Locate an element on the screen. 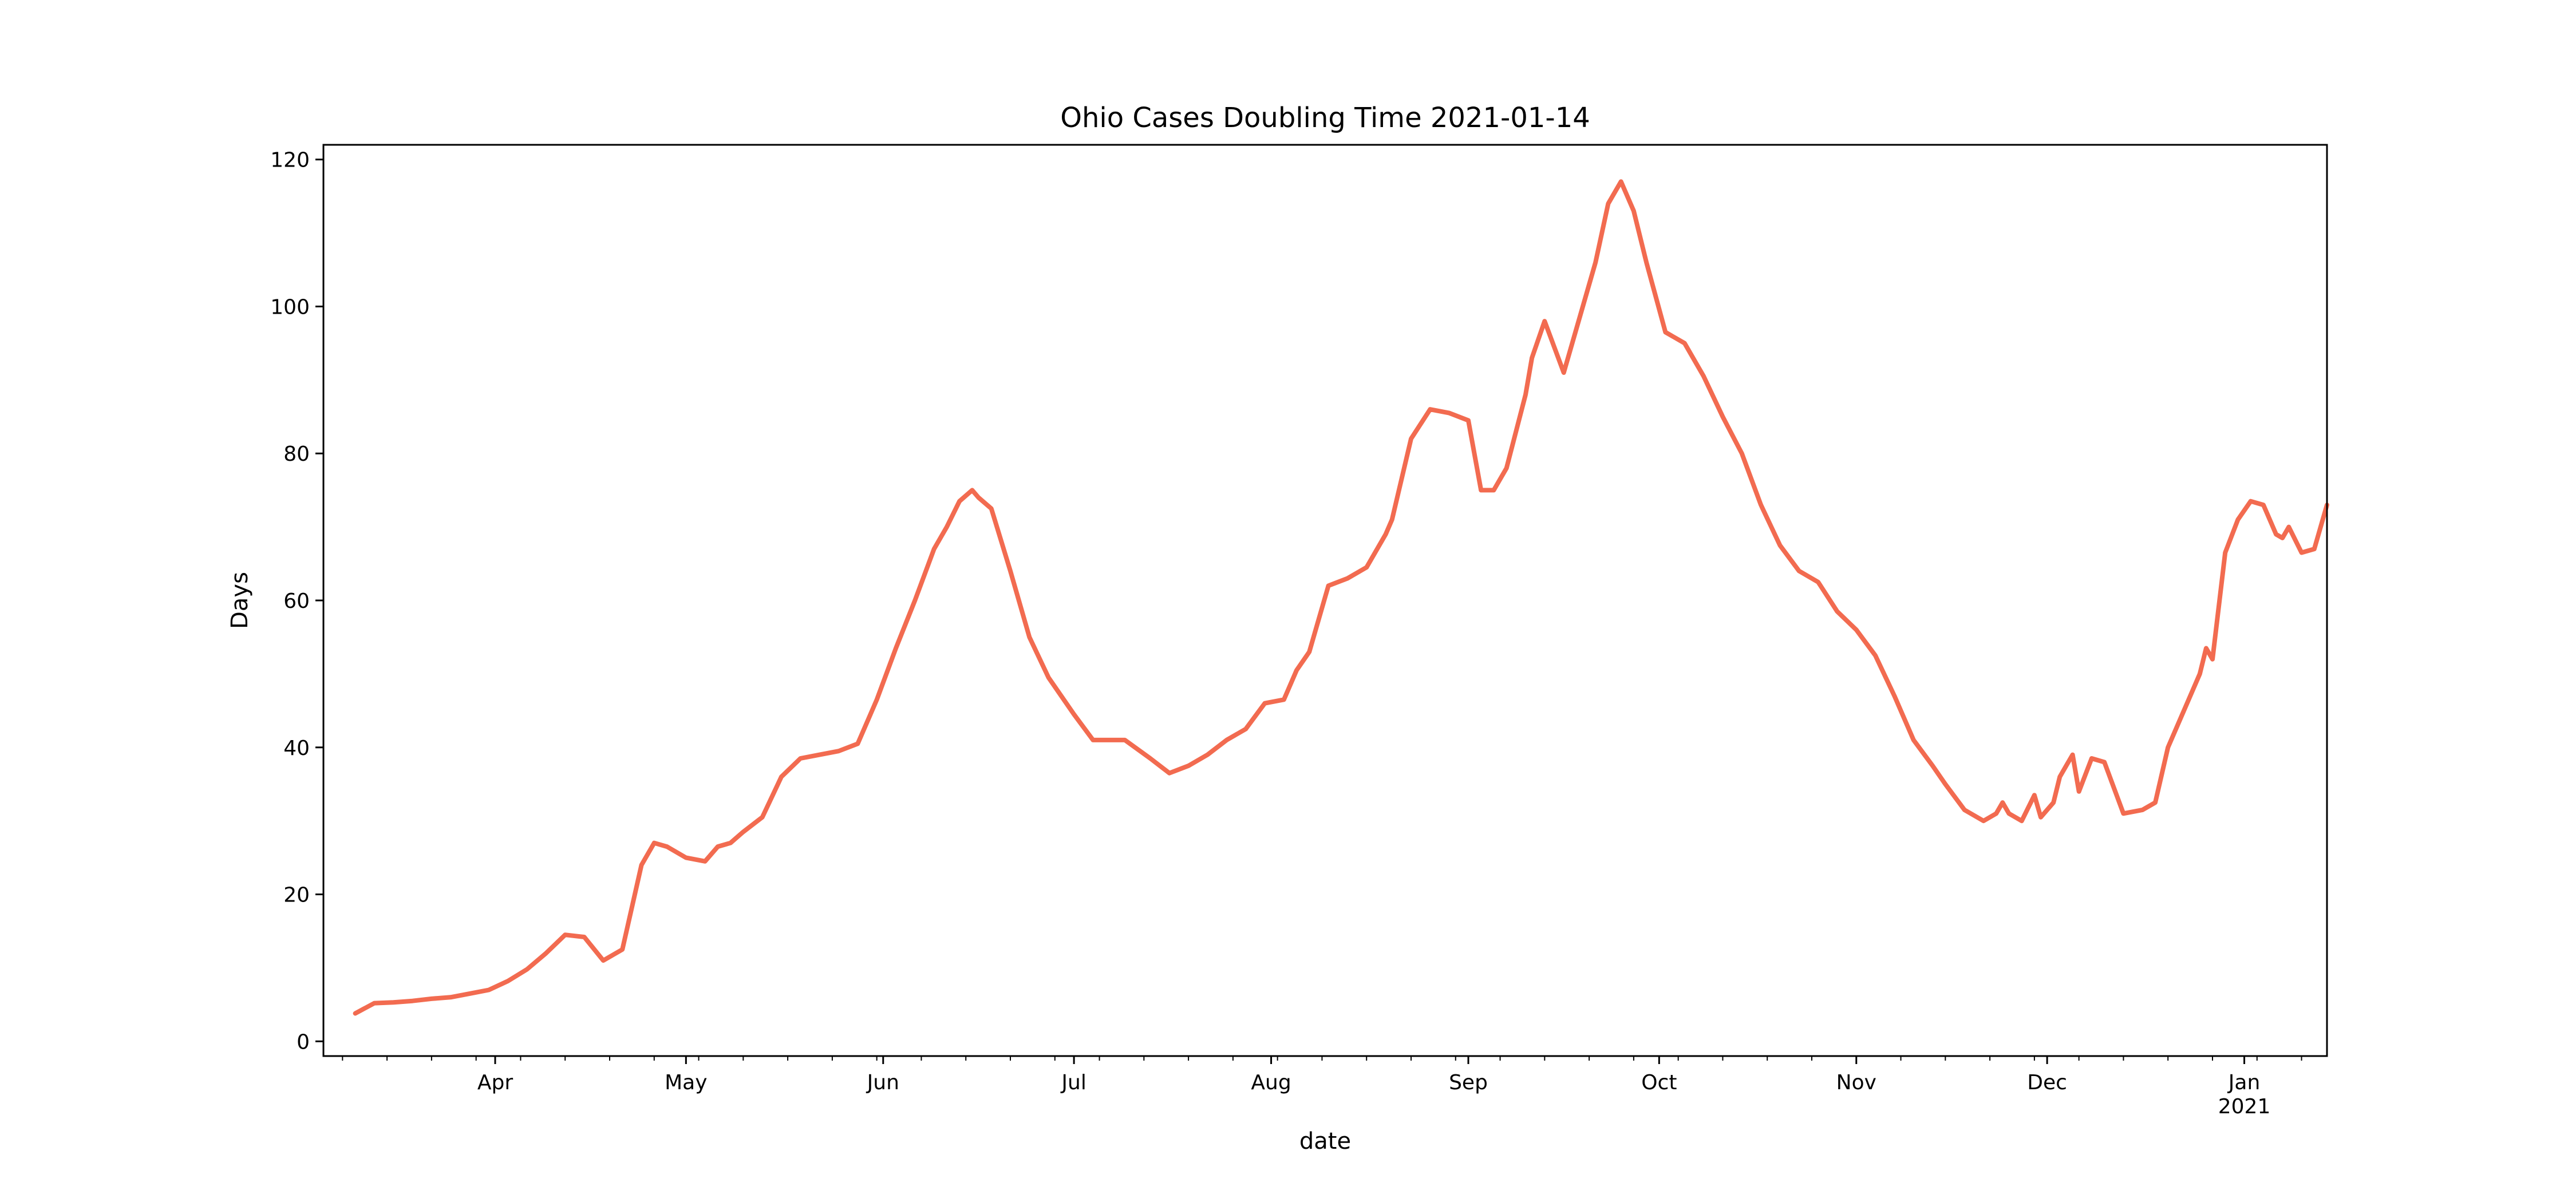  x-tick-label: May is located at coordinates (686, 1082).